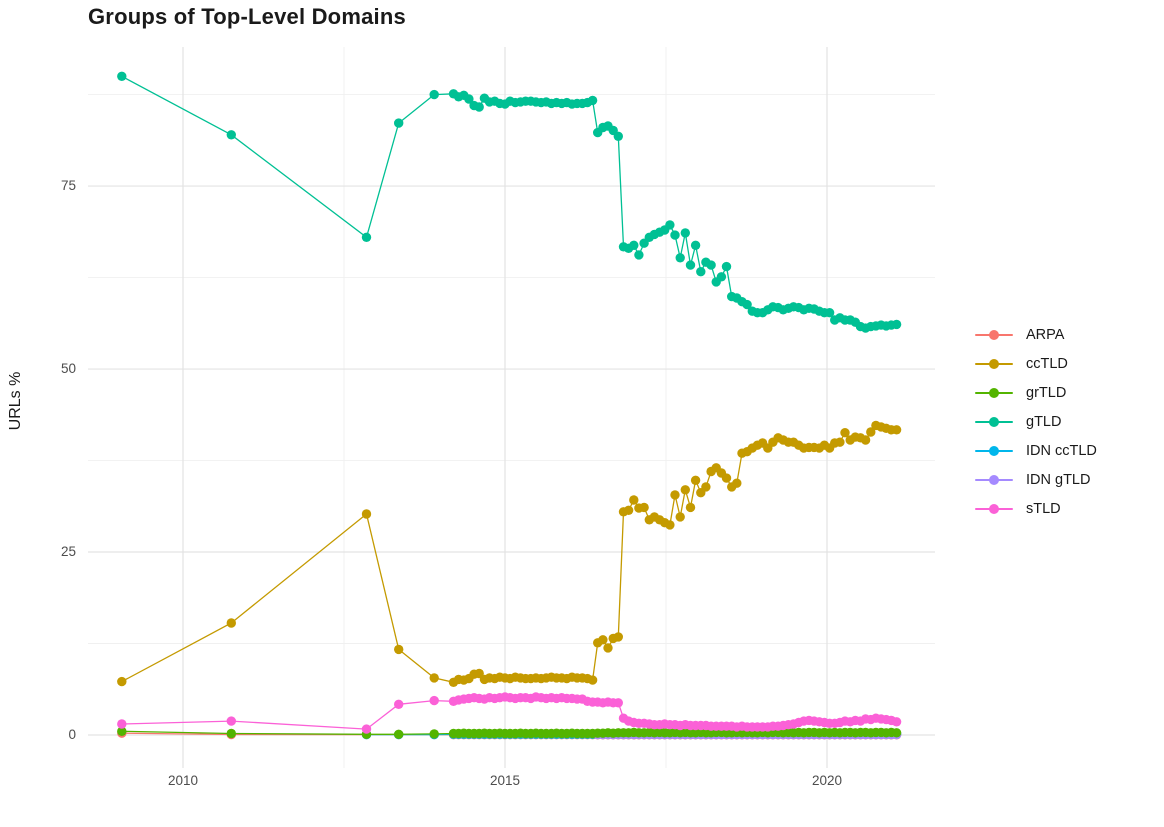  What do you see at coordinates (1047, 363) in the screenshot?
I see `legend-label: ccTLD` at bounding box center [1047, 363].